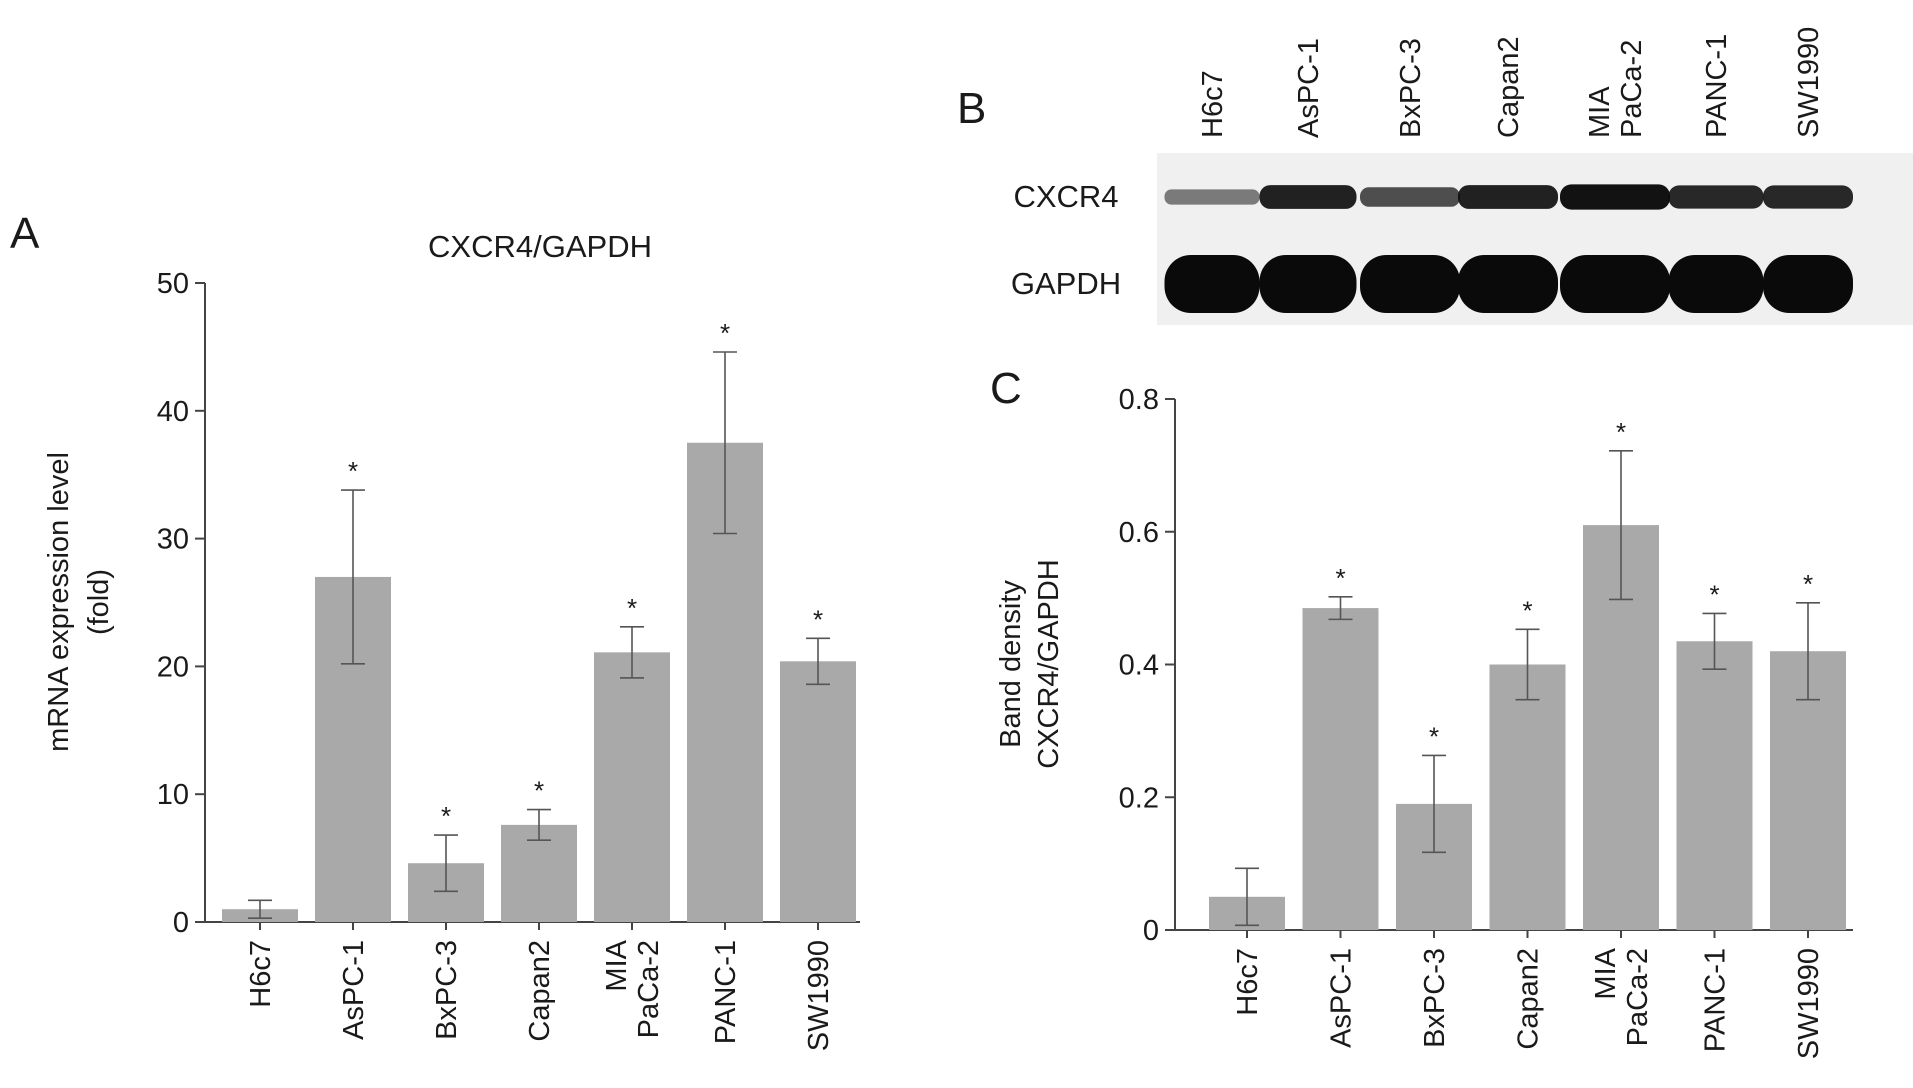 The height and width of the screenshot is (1088, 1913). Describe the element at coordinates (173, 412) in the screenshot. I see `y-tick-label: 40` at that location.